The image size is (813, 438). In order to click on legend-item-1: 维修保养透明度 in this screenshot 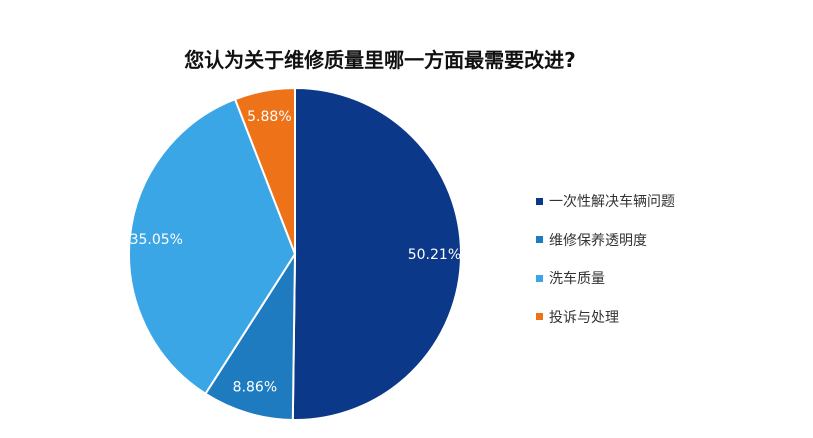, I will do `click(605, 240)`.